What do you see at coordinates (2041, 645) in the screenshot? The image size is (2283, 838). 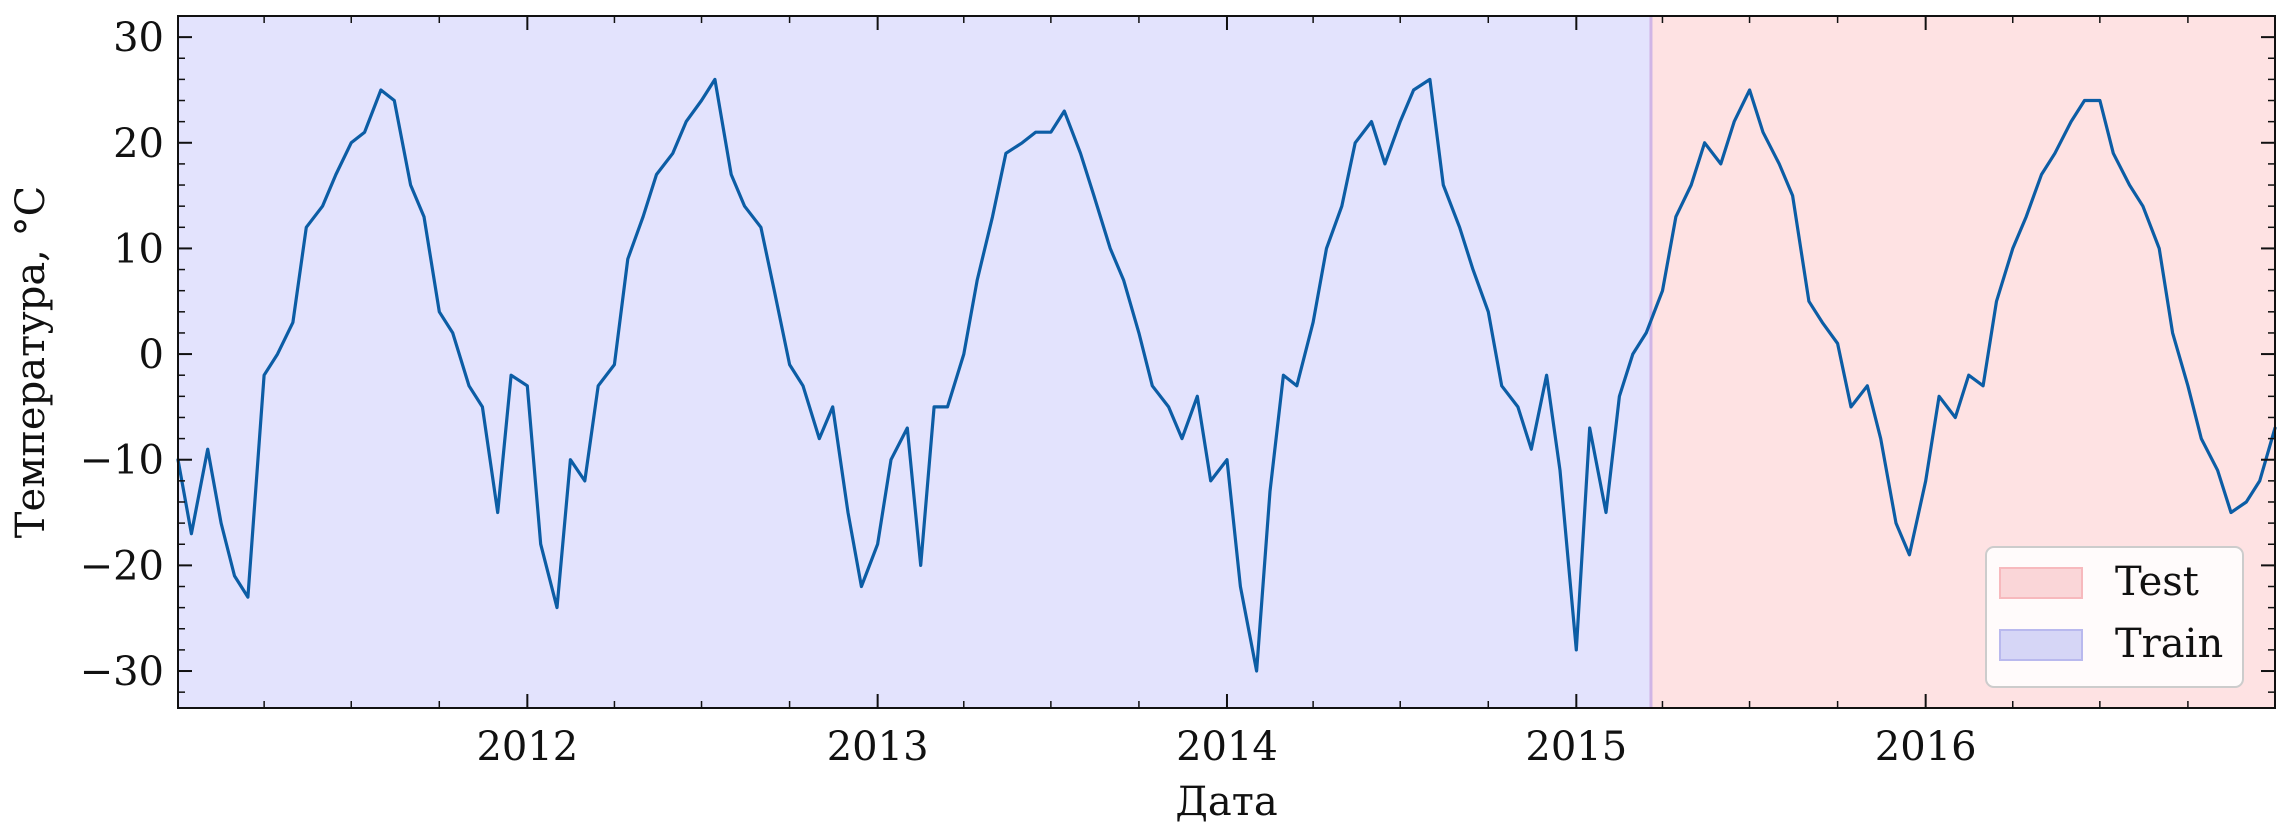 I see `legend-swatch-train` at bounding box center [2041, 645].